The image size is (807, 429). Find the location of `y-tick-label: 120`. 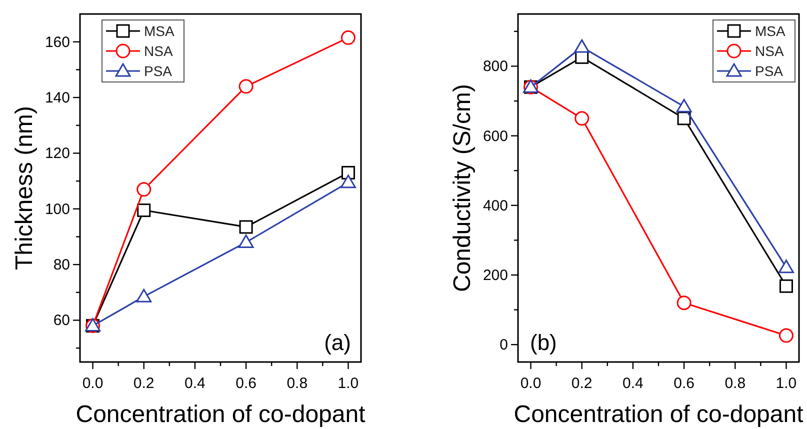

y-tick-label: 120 is located at coordinates (57, 153).